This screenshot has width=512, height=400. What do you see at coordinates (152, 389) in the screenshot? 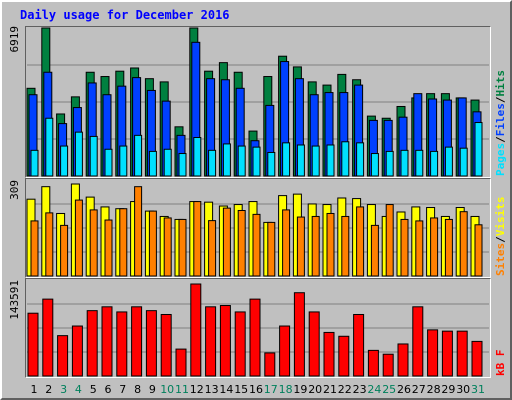
I see `day-label: 9` at bounding box center [152, 389].